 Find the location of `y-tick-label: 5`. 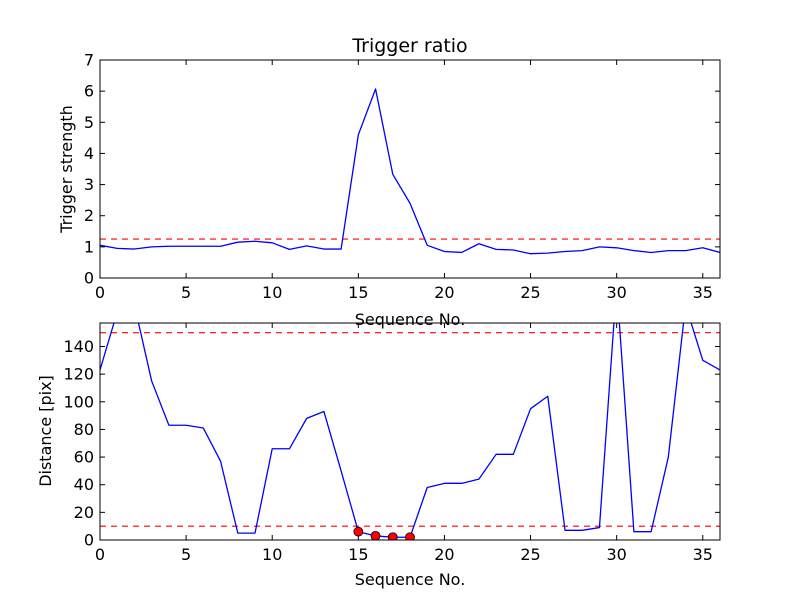

y-tick-label: 5 is located at coordinates (89, 122).